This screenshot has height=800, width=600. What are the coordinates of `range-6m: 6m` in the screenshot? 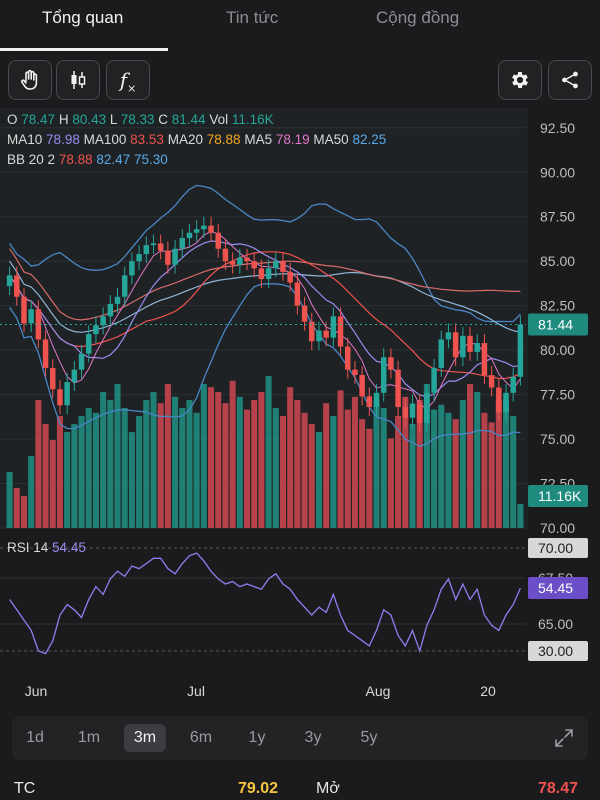 It's located at (201, 737).